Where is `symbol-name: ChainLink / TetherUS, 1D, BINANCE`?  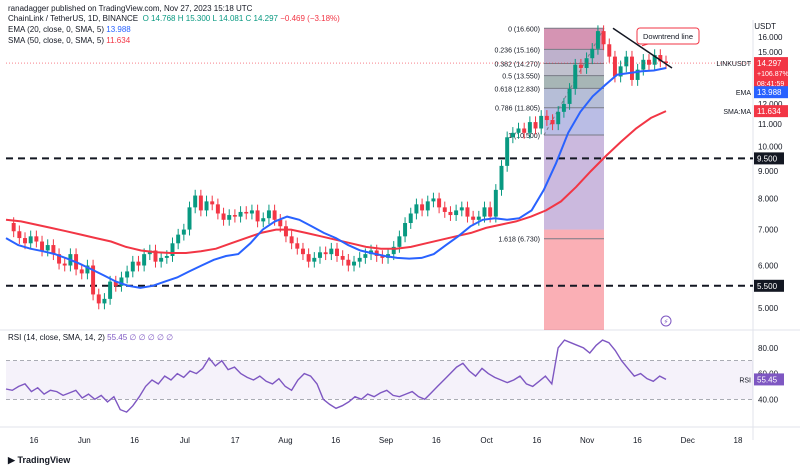
symbol-name: ChainLink / TetherUS, 1D, BINANCE is located at coordinates (73, 18).